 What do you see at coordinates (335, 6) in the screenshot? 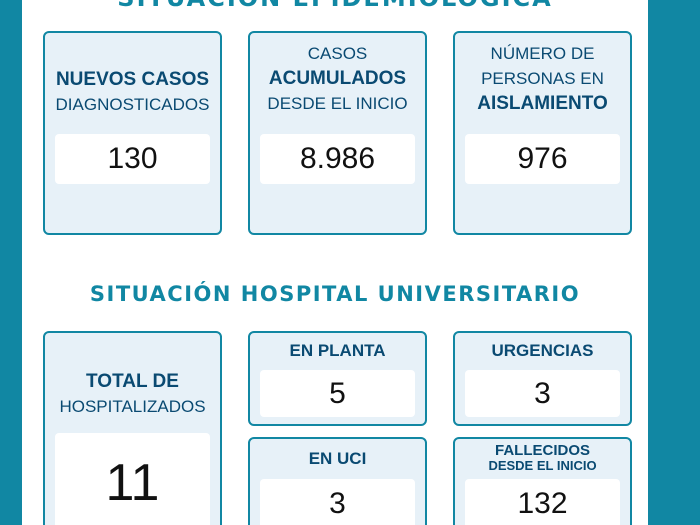
I see `top-section-title: SITUACIÓN EPIDEMIOLÓGICA` at bounding box center [335, 6].